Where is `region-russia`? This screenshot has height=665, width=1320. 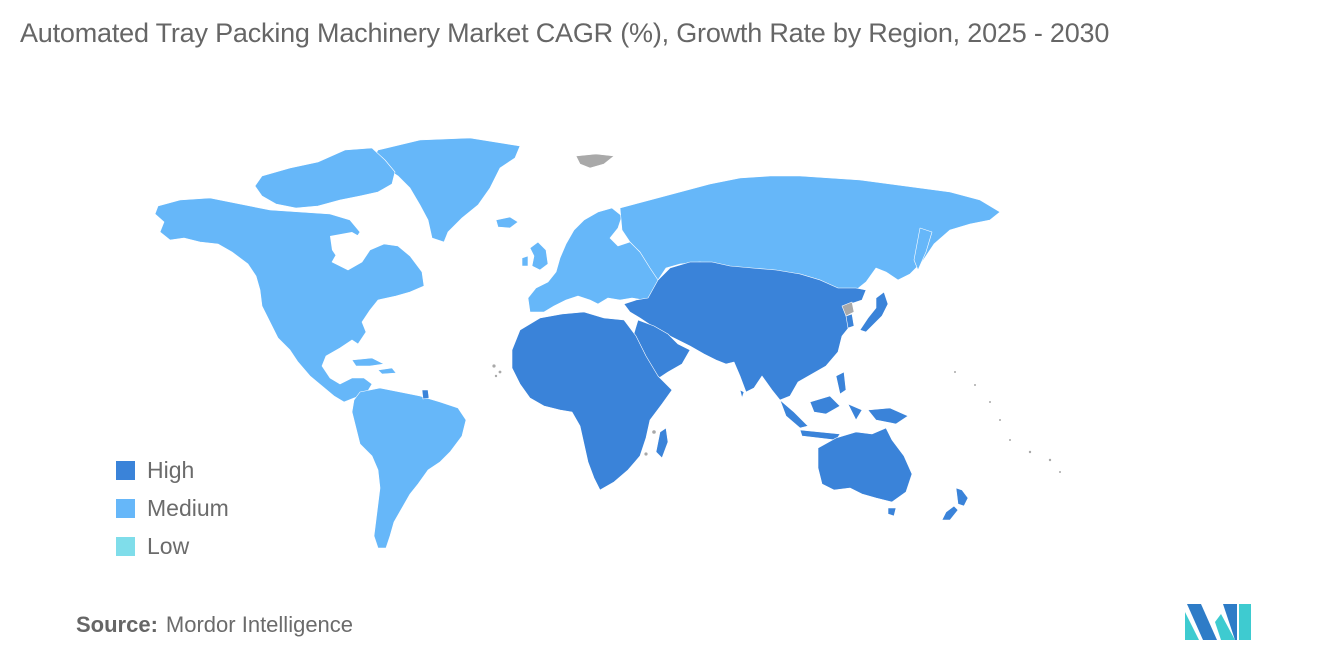 region-russia is located at coordinates (810, 233).